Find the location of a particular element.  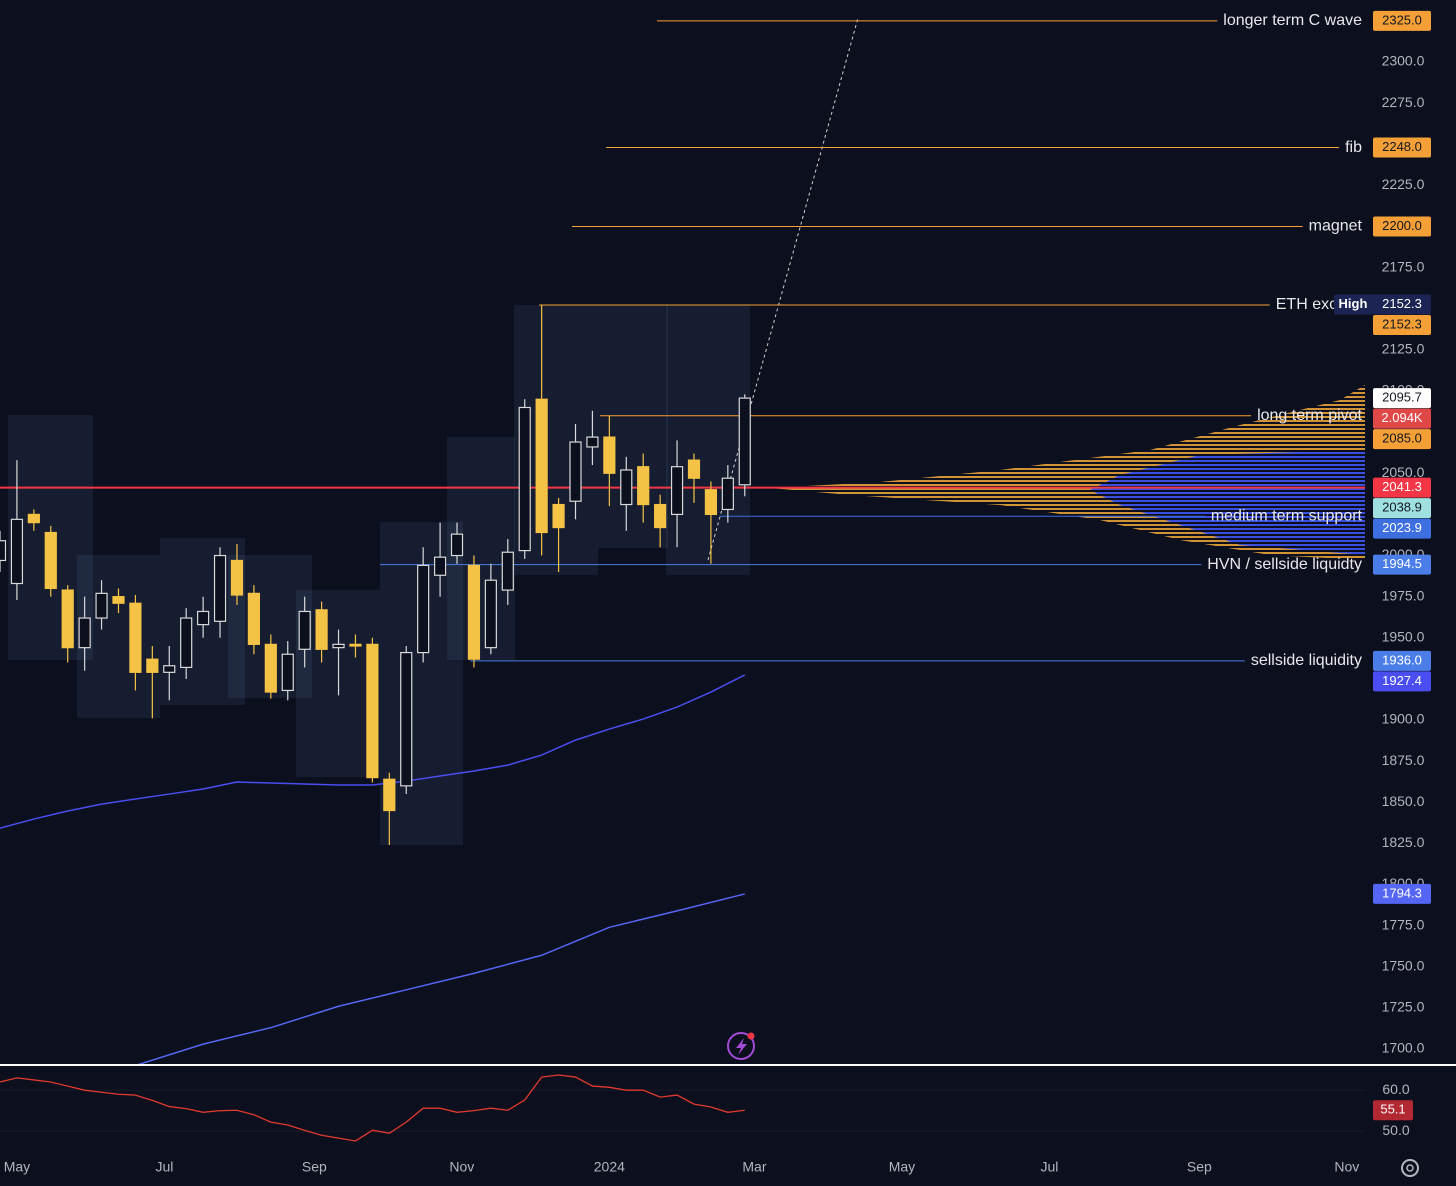

y-tick-label: 2225.0 is located at coordinates (1403, 184).